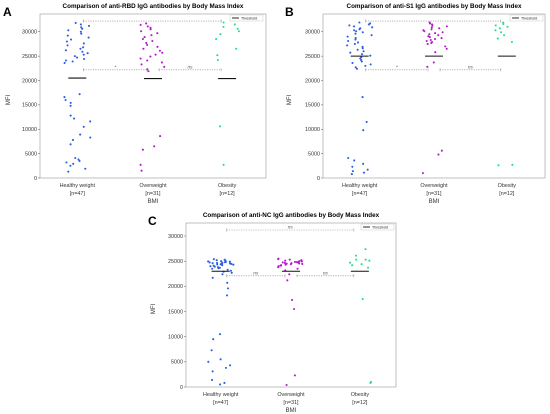  Describe the element at coordinates (312, 81) in the screenshot. I see `y-tick-label: 20000` at that location.